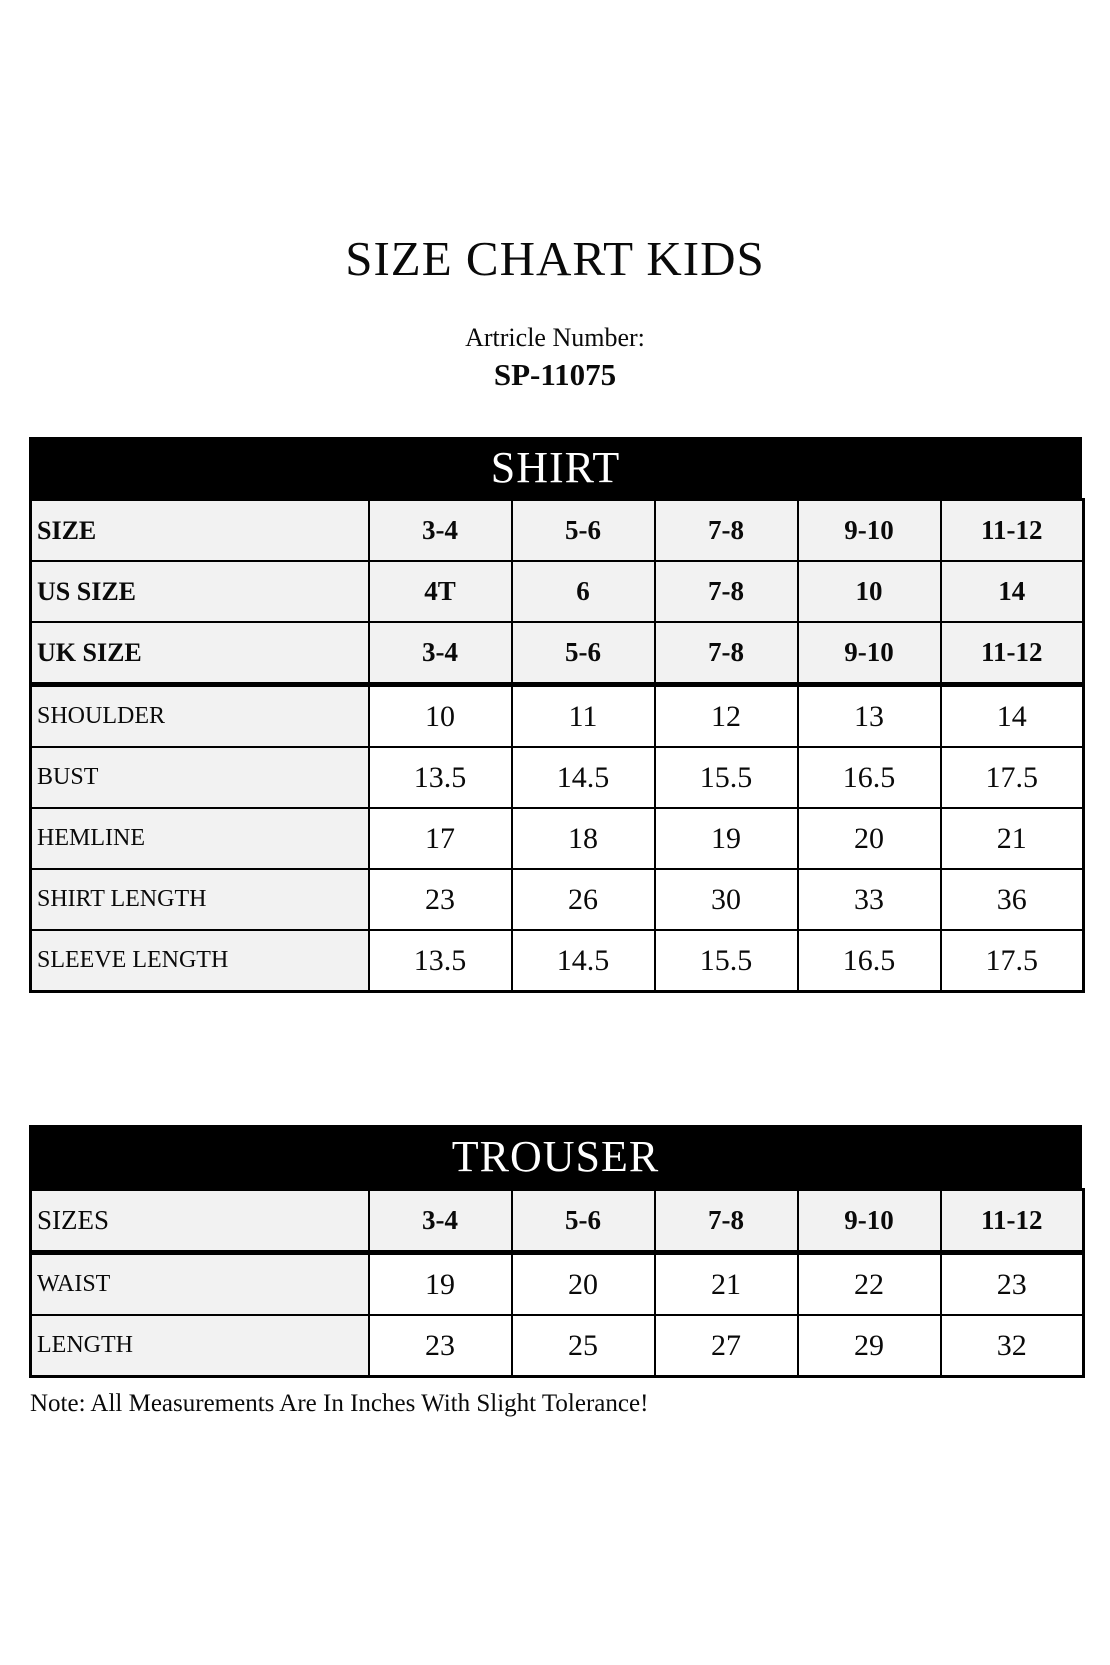  I want to click on row-label-cell: SLEEVE LENGTH, so click(199, 961).